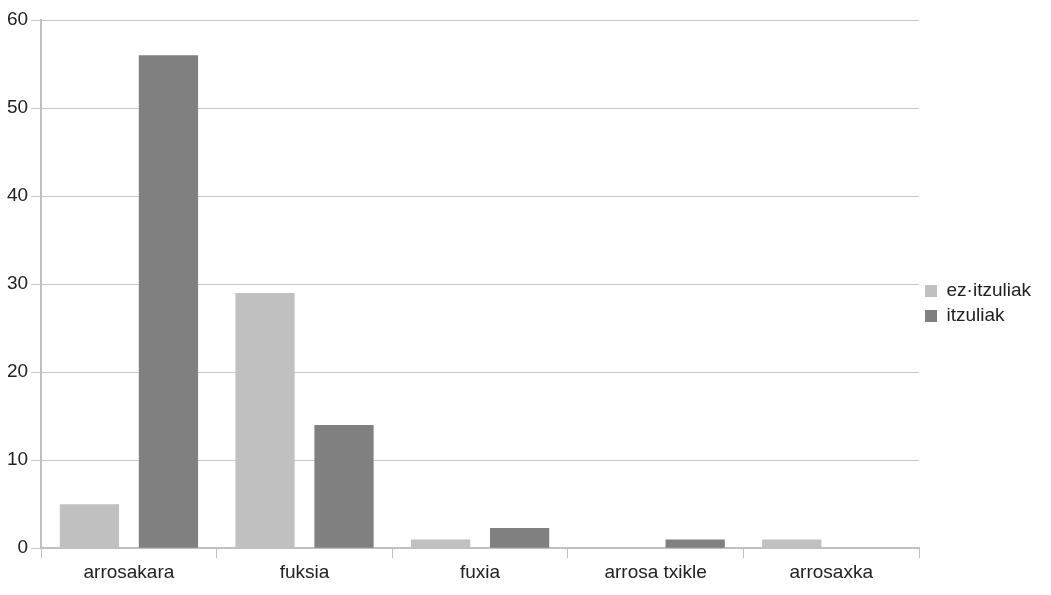  What do you see at coordinates (129, 571) in the screenshot?
I see `x-tick-label: arrosakara` at bounding box center [129, 571].